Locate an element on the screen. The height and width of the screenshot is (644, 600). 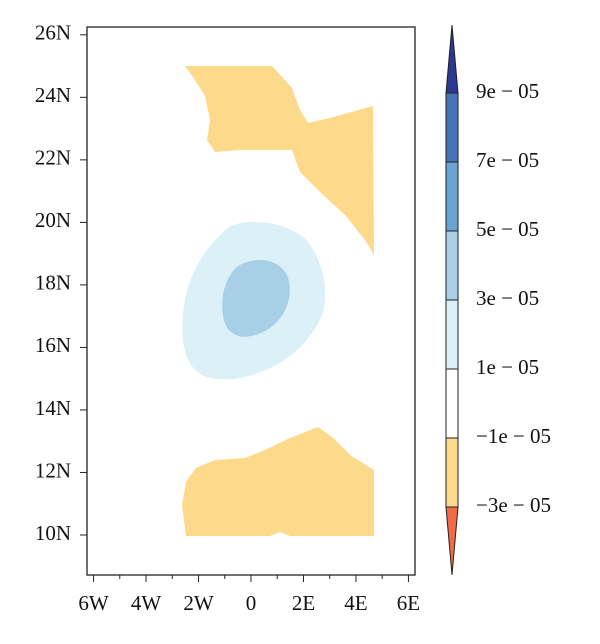
x-tick-label: 6W is located at coordinates (93, 603).